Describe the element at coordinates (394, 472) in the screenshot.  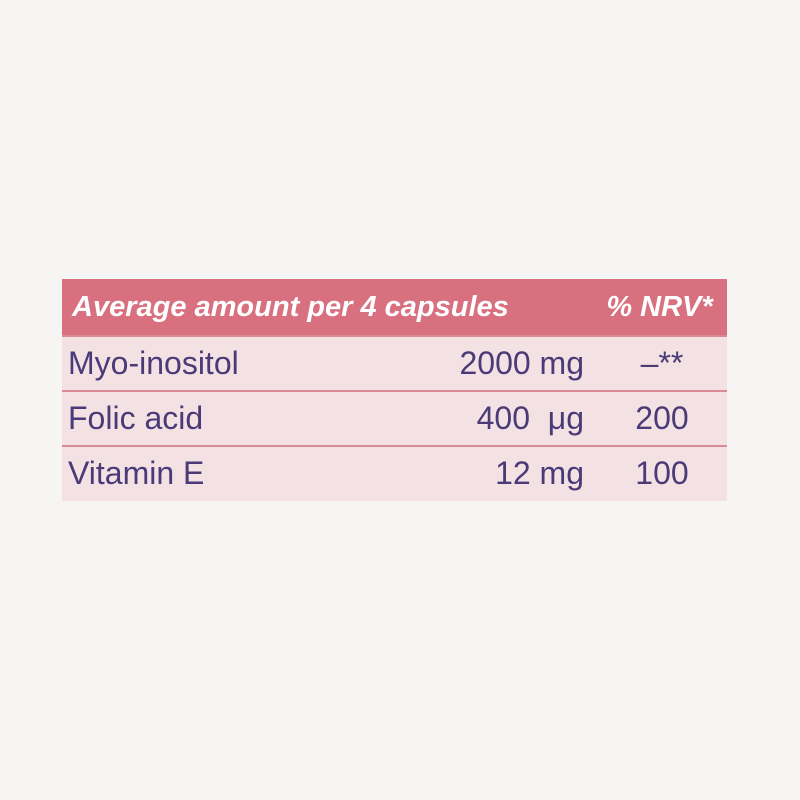
I see `table-row: Vitamin E 12 mg 100` at that location.